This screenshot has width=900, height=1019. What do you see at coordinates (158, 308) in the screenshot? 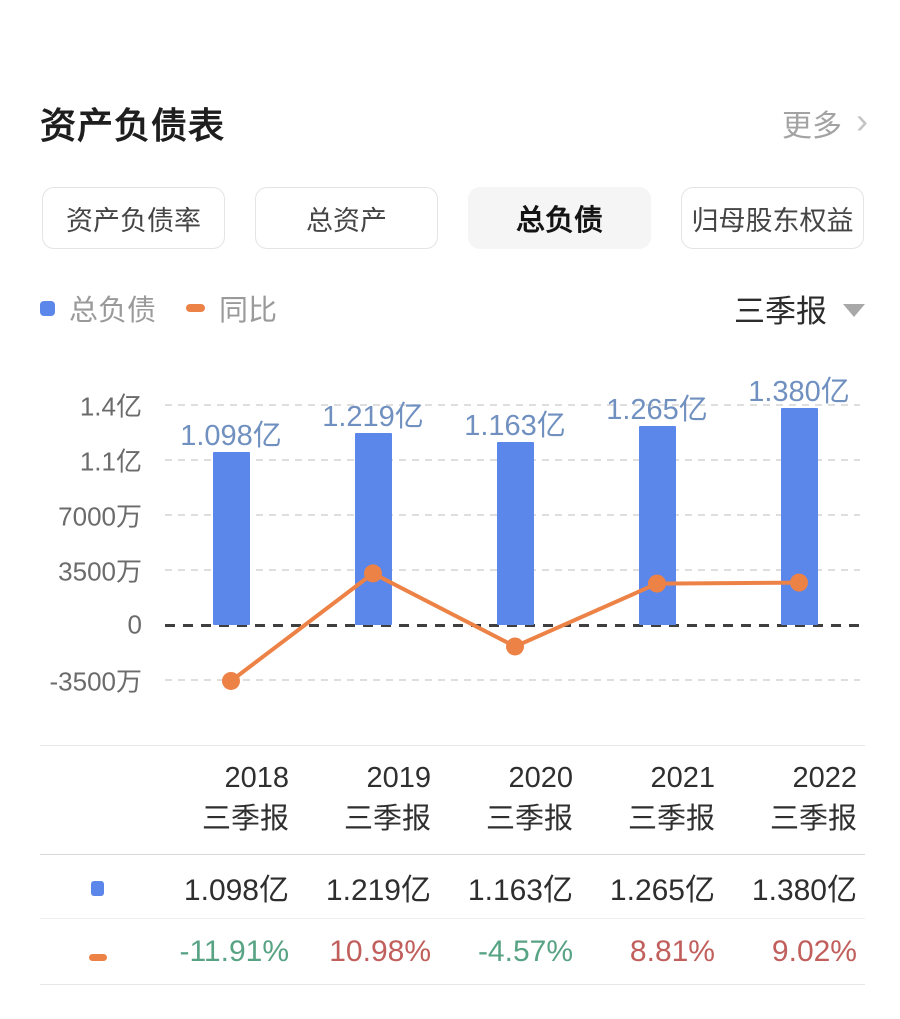
I see `chart-legend: 总负债 同比` at bounding box center [158, 308].